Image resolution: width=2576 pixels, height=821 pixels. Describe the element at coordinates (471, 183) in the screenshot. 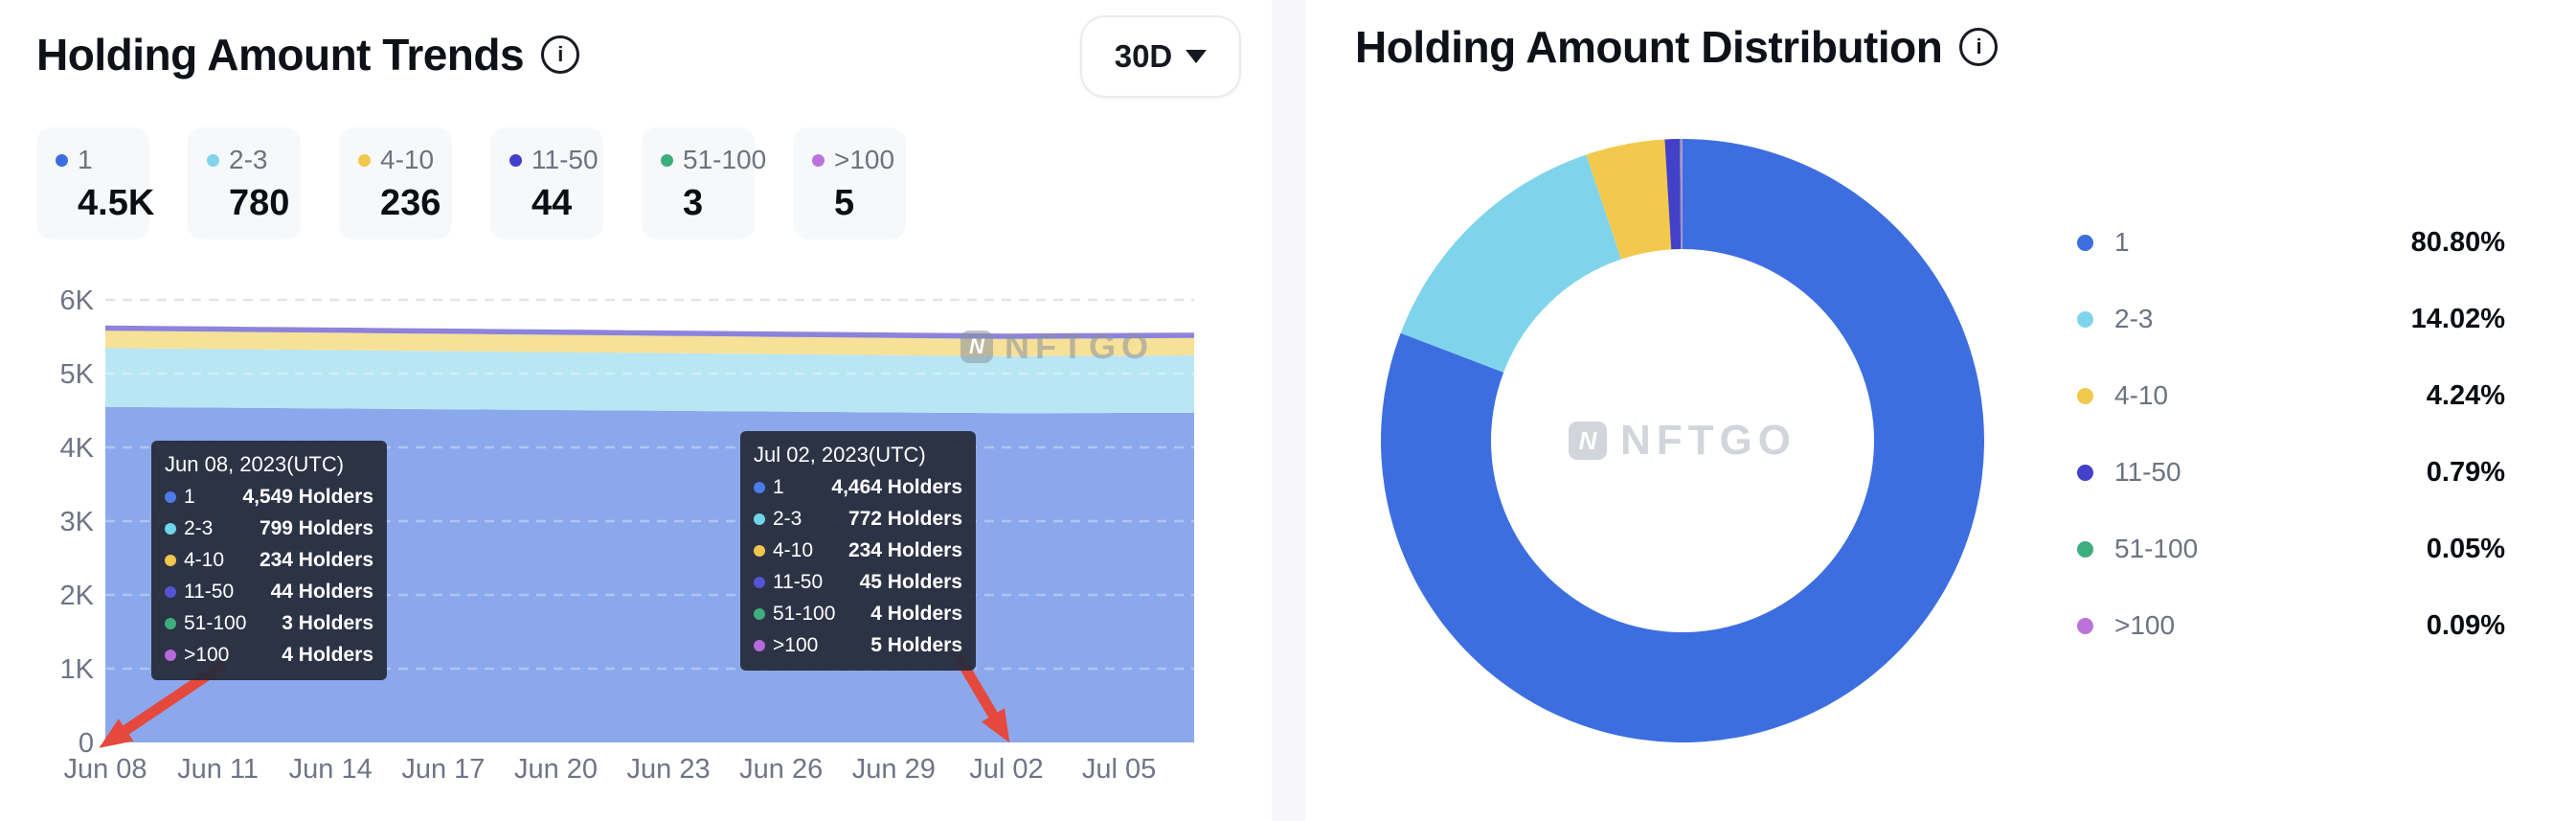

I see `holder-stats-row: 1 4.5K 2-3 780 4-10 236 11-50 44 51-100 3 >100 5` at that location.